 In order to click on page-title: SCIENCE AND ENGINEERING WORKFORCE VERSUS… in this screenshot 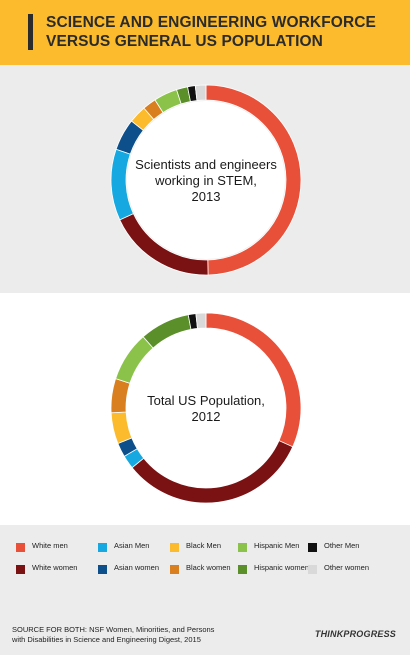, I will do `click(216, 32)`.